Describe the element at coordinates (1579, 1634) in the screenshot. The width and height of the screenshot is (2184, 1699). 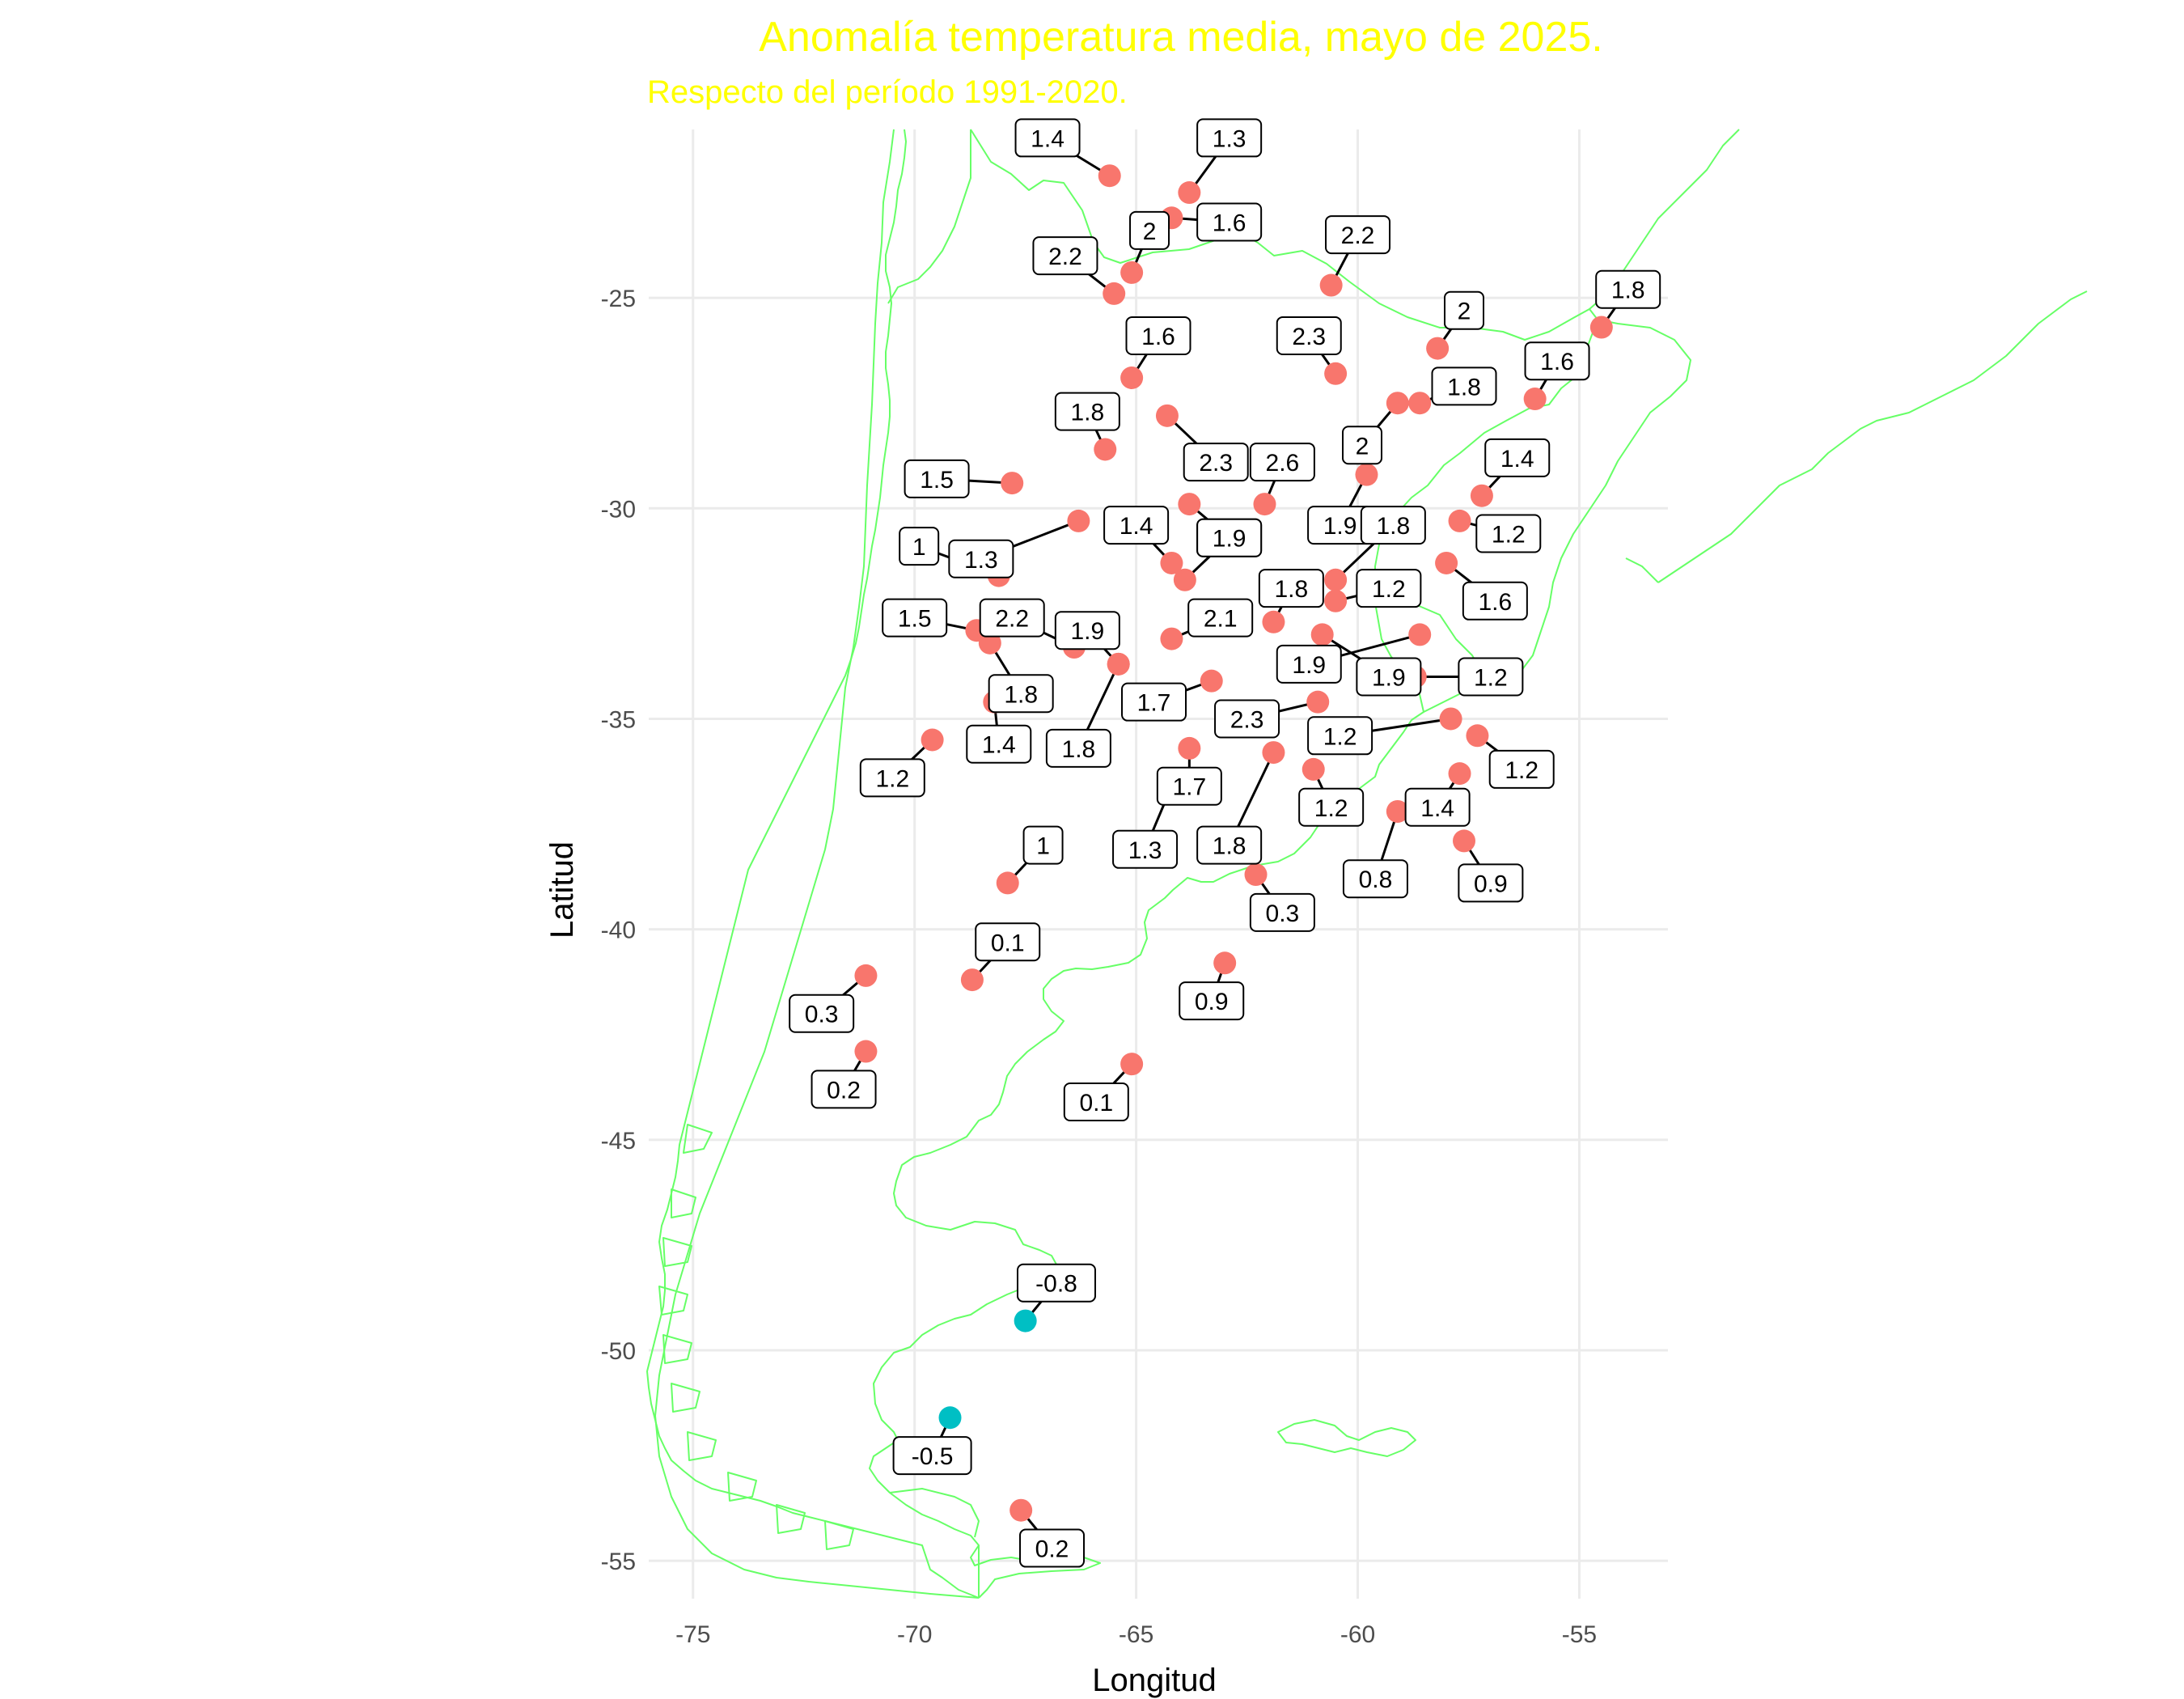
I see `x-tick-label: -55` at that location.